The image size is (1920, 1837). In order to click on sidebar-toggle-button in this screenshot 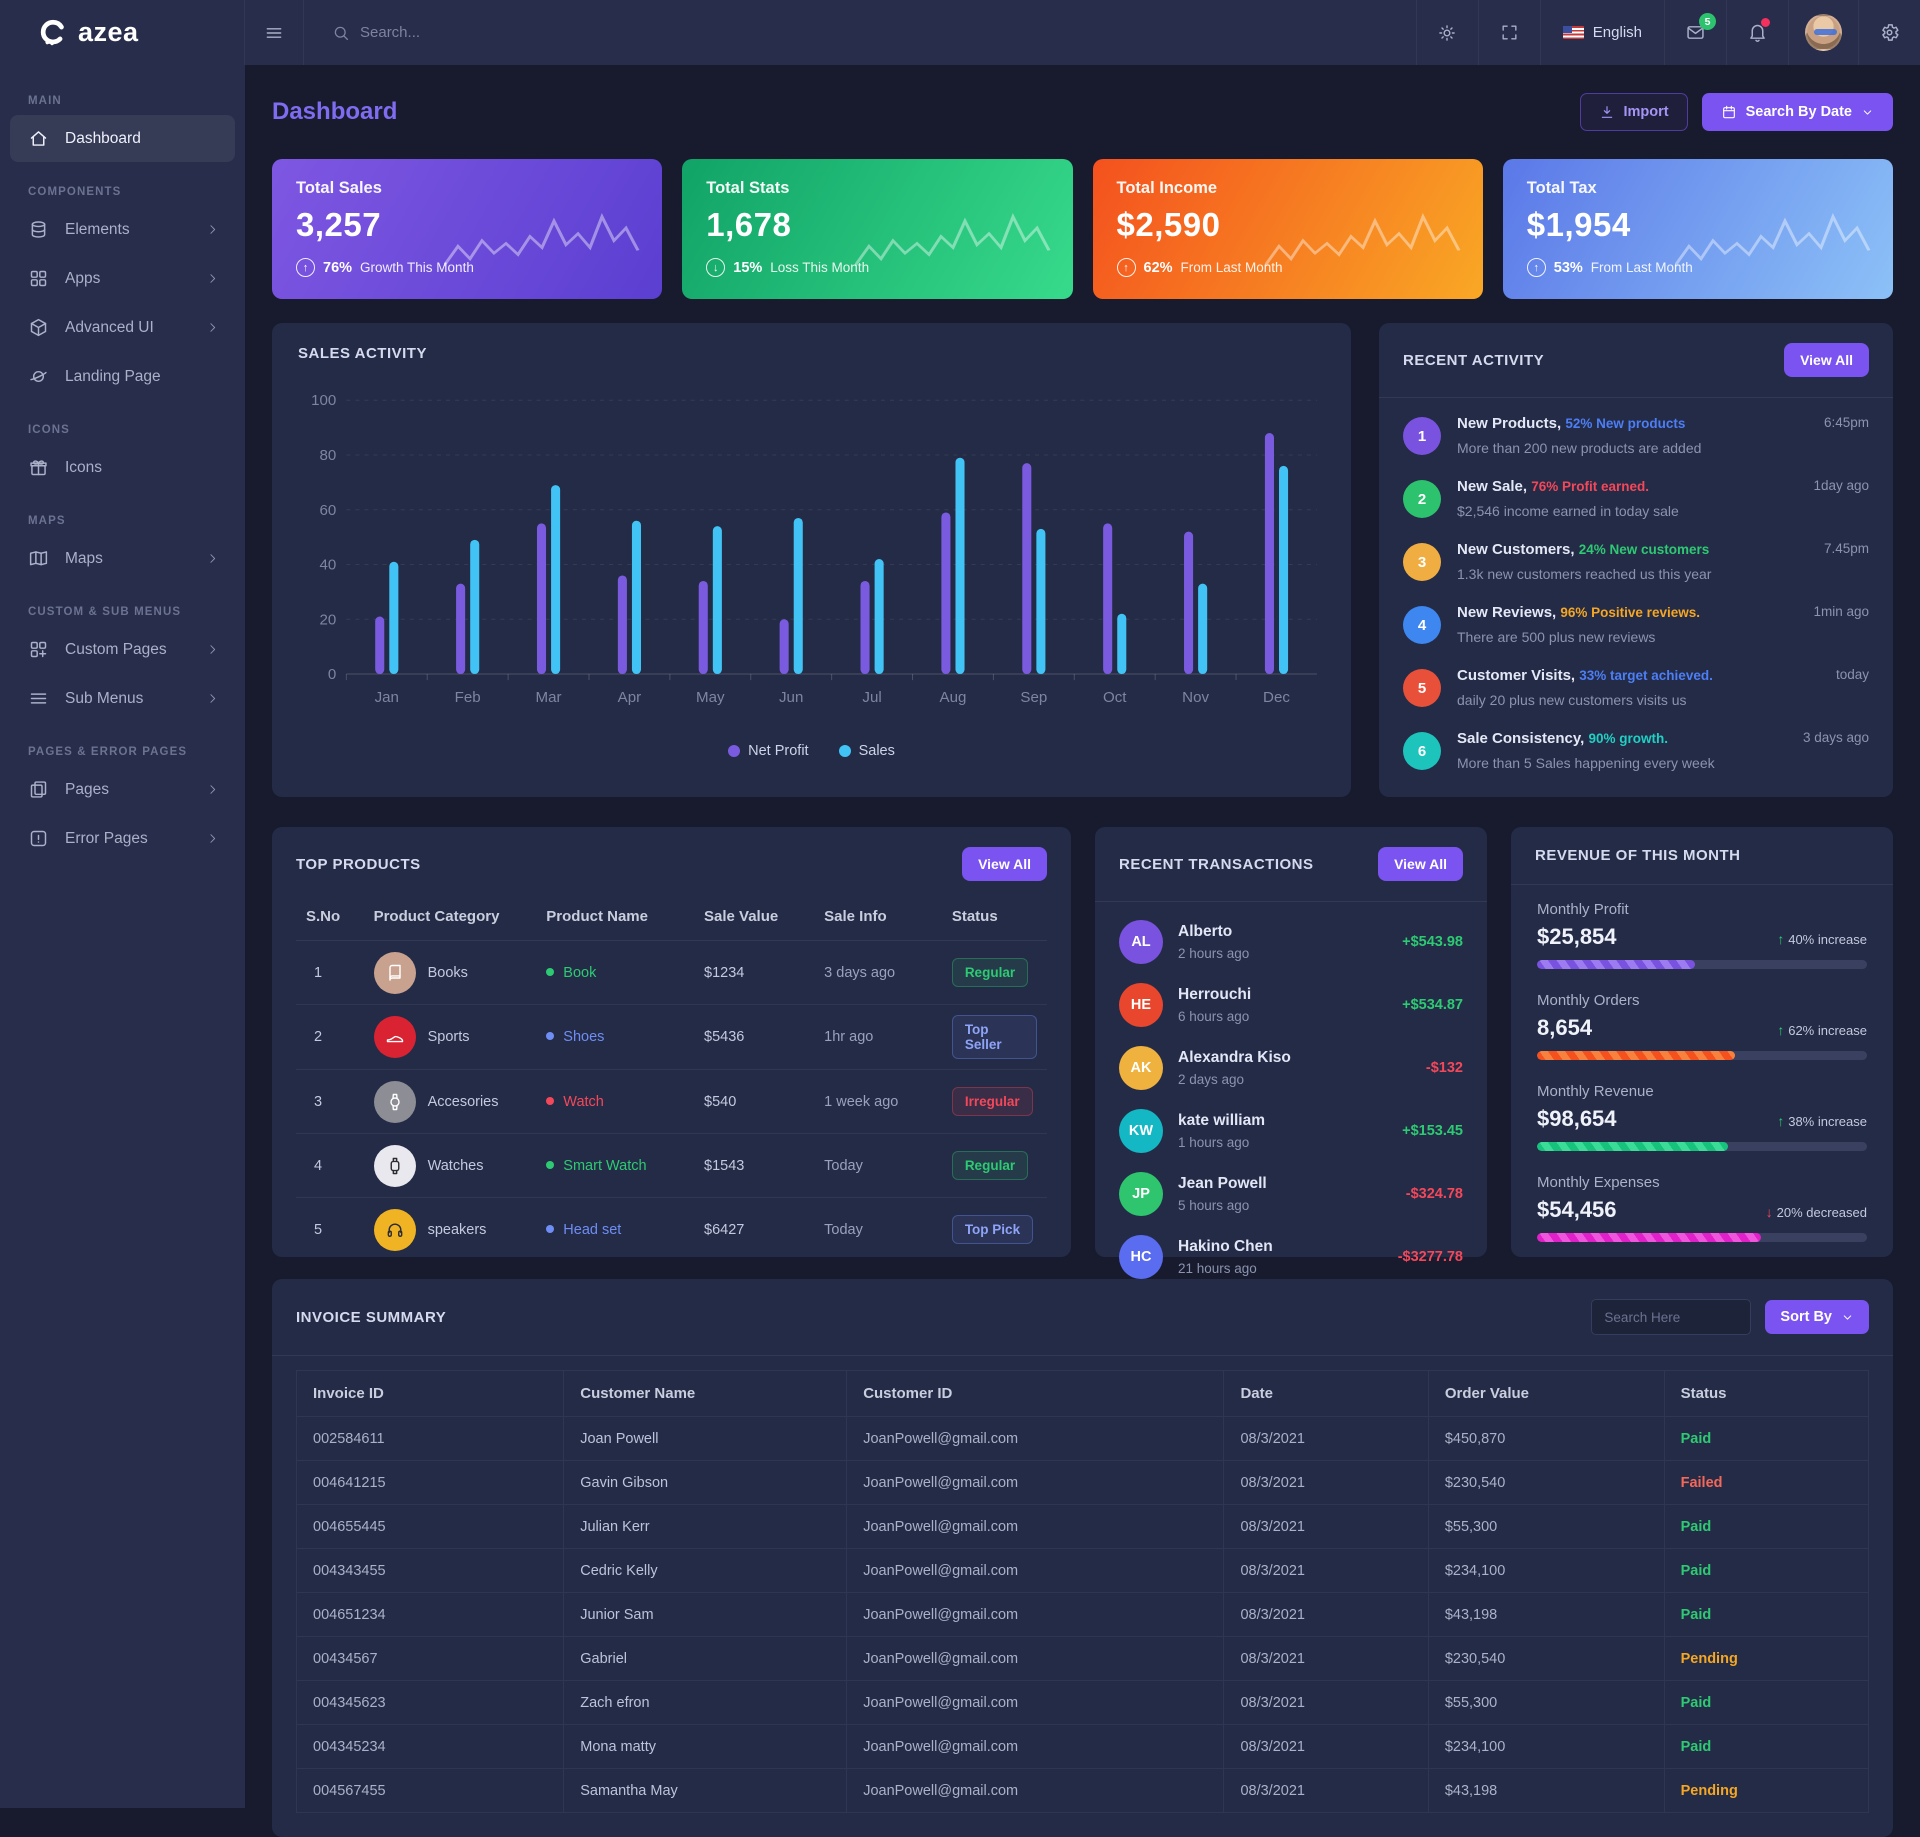, I will do `click(274, 32)`.